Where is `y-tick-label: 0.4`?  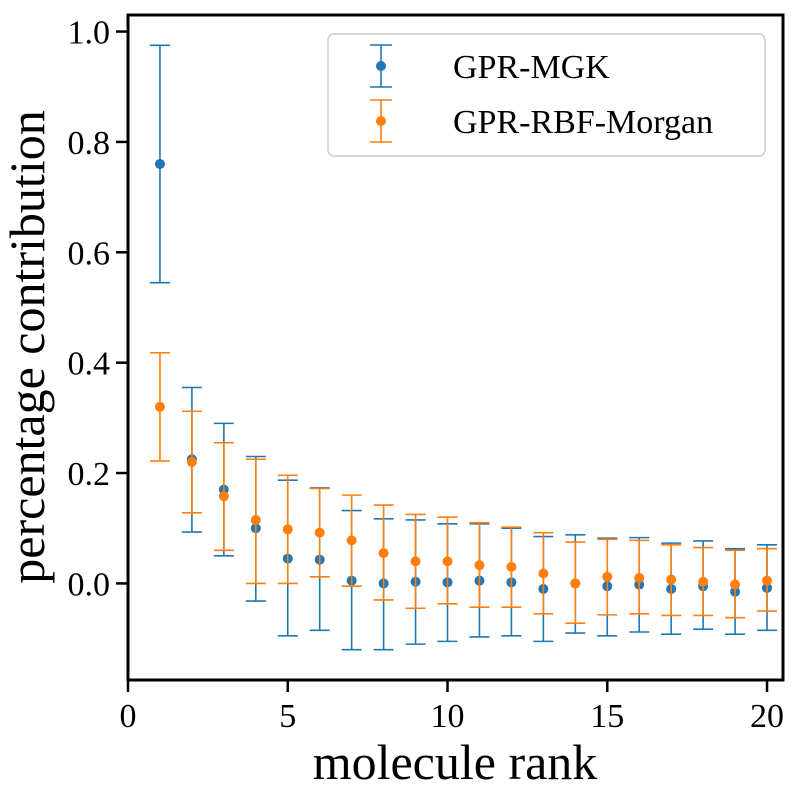 y-tick-label: 0.4 is located at coordinates (89, 364).